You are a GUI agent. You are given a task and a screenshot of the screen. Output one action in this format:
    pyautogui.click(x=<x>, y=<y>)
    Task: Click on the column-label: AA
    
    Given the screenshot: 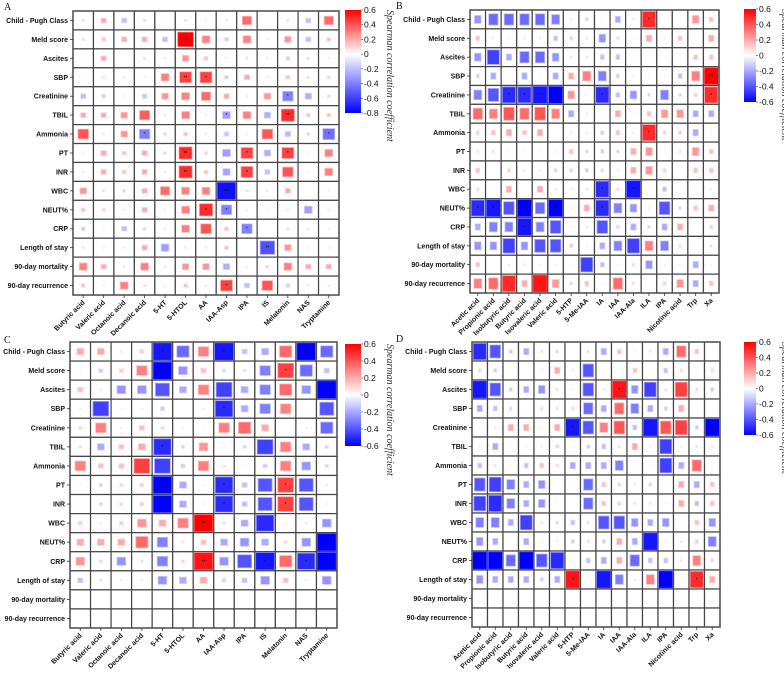 What is the action you would take?
    pyautogui.click(x=201, y=638)
    